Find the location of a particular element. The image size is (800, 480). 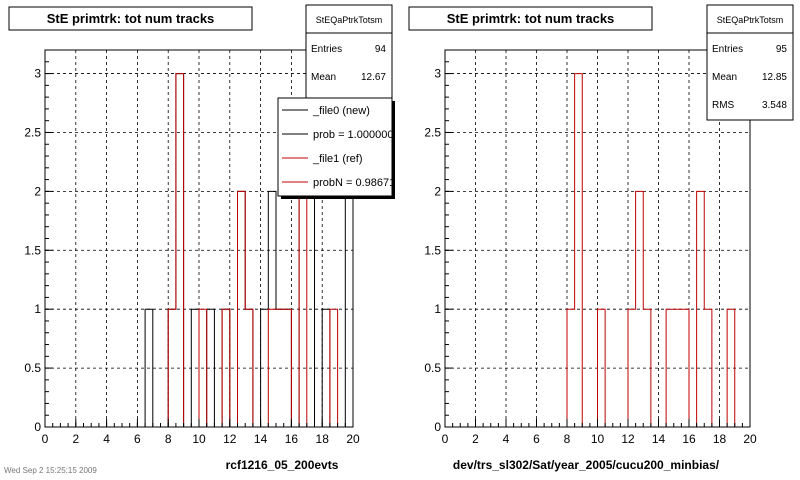

stats-label: RMS is located at coordinates (723, 105).